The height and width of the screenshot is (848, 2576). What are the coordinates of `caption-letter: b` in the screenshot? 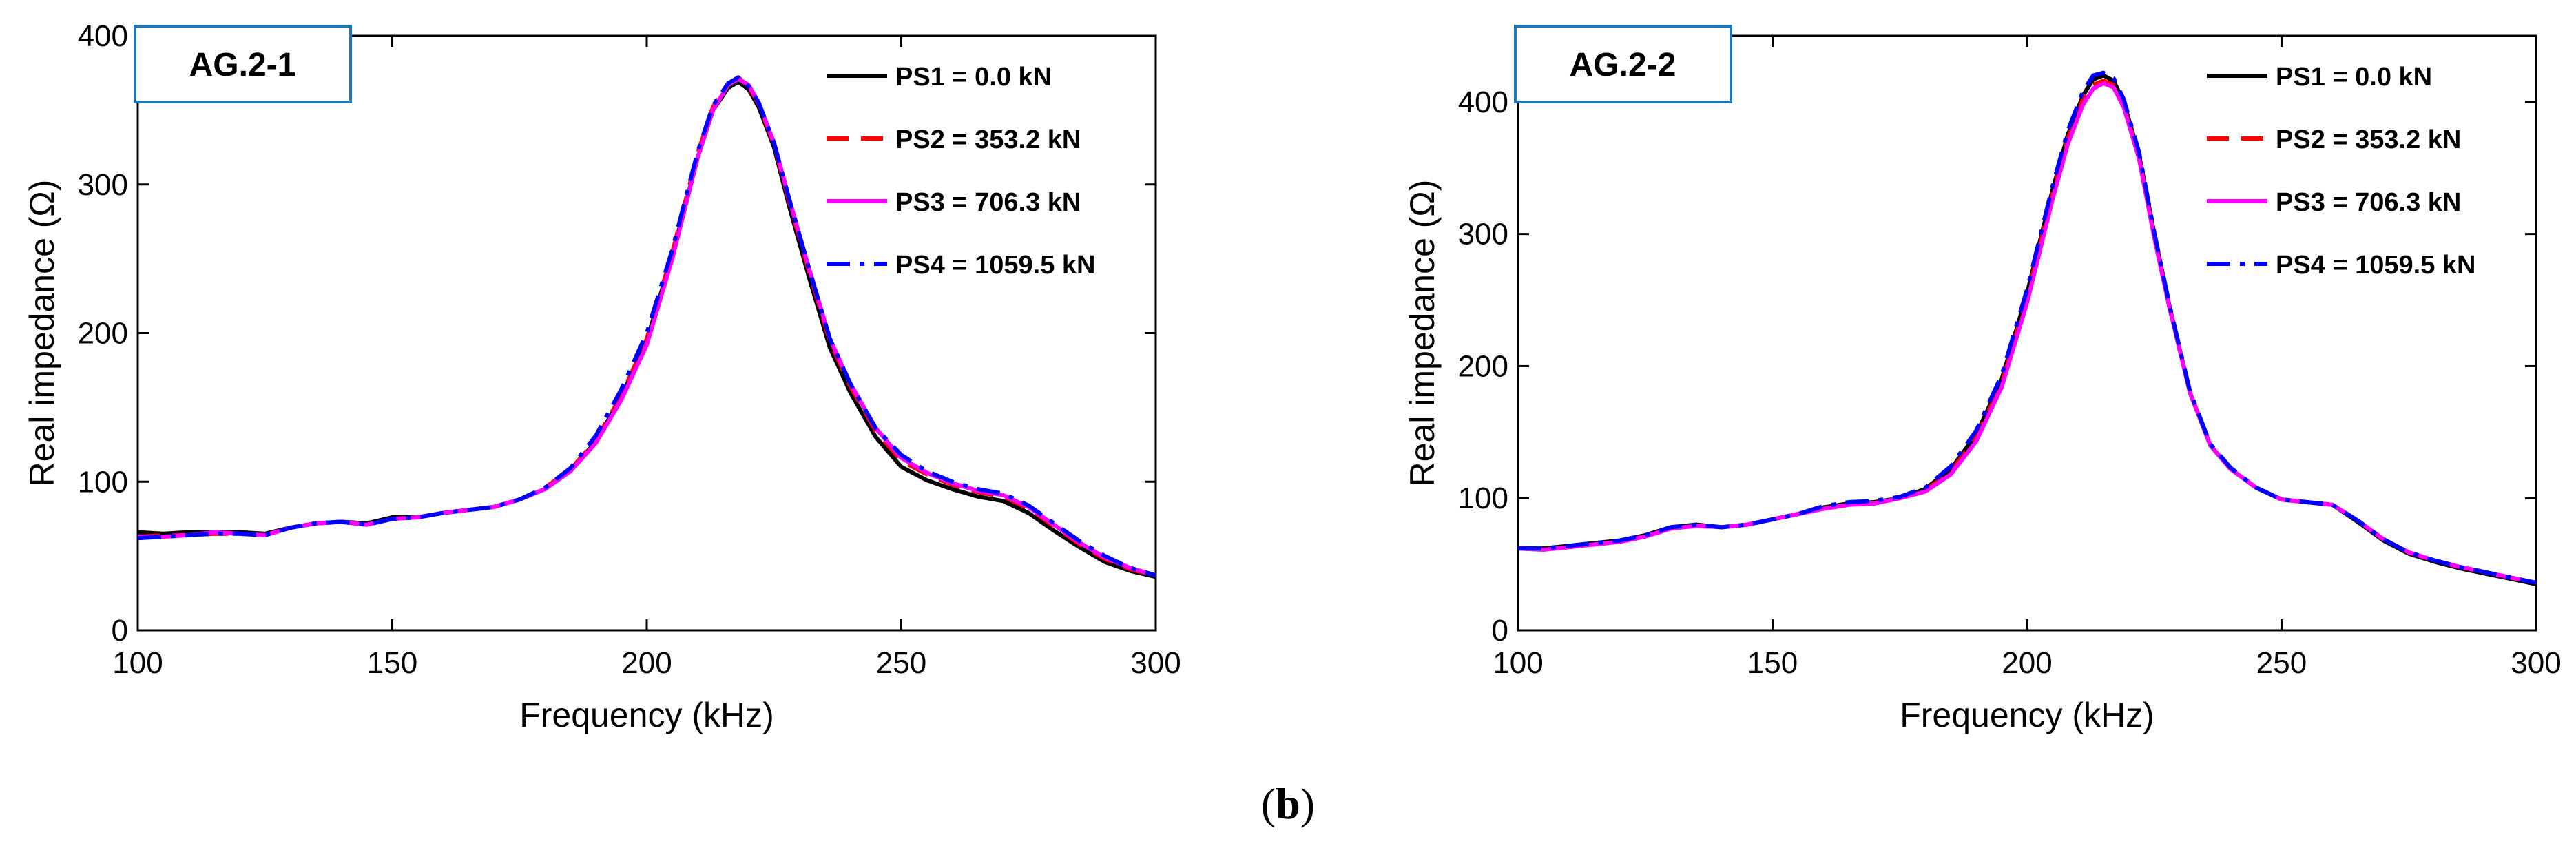 It's located at (1288, 803).